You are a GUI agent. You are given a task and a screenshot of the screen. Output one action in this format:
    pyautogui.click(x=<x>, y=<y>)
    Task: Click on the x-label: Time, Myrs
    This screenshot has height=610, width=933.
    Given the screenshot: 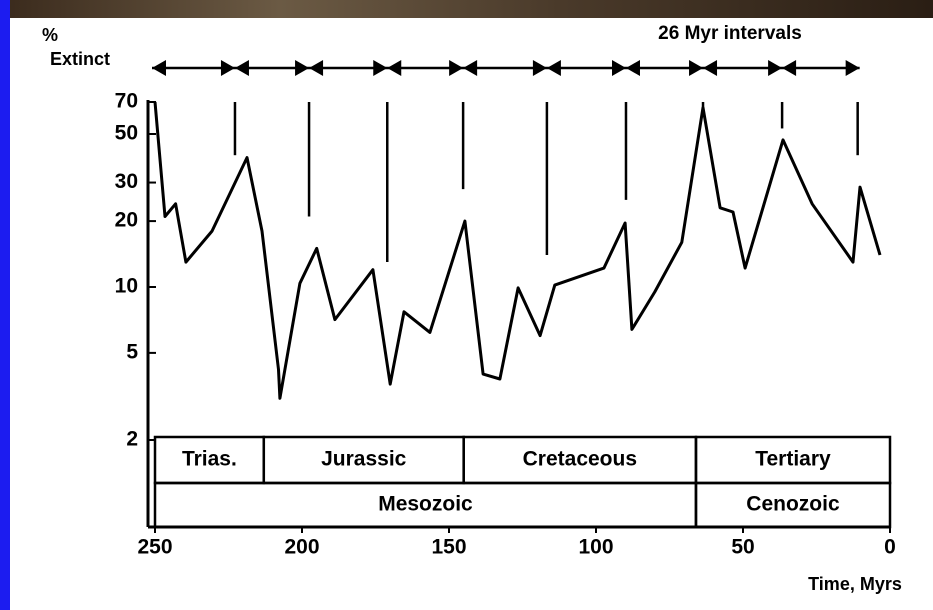 What is the action you would take?
    pyautogui.click(x=855, y=584)
    